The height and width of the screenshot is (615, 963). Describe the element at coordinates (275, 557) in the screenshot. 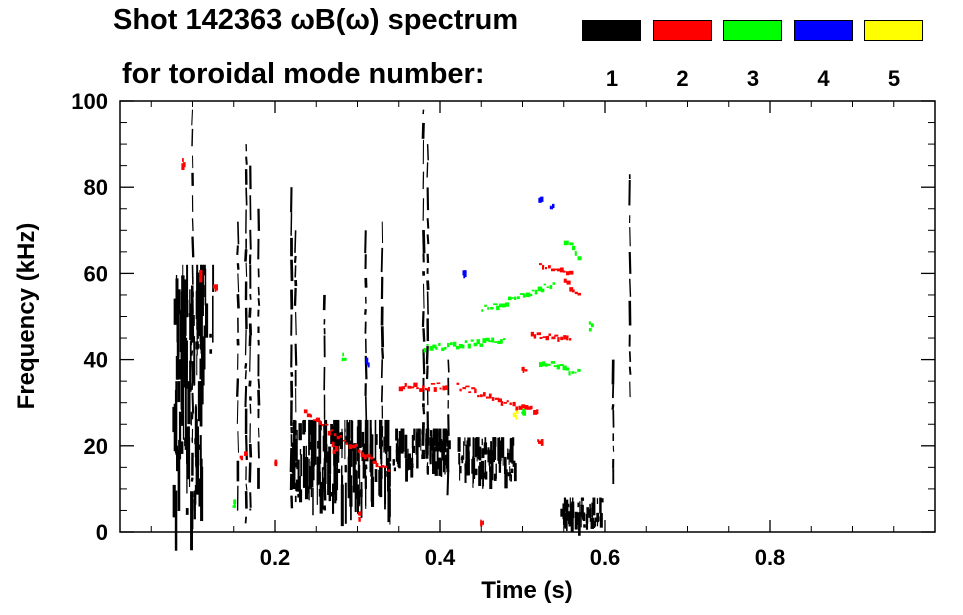

I see `x-tick-label: 0.2` at that location.